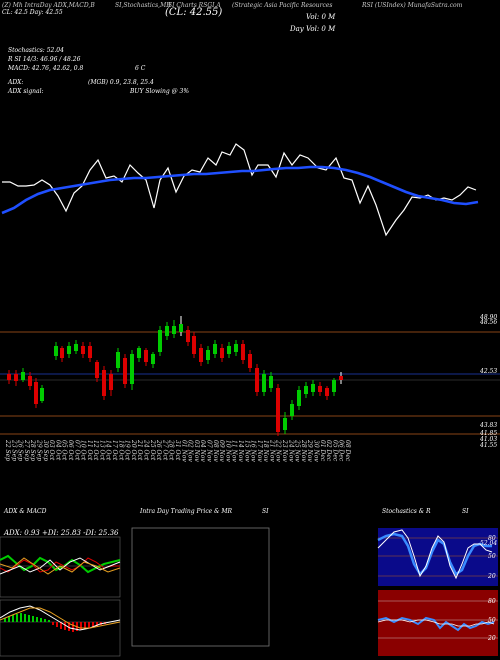 The height and width of the screenshot is (660, 500). What do you see at coordinates (165, 450) in the screenshot?
I see `date-label: 27 Oct` at bounding box center [165, 450].